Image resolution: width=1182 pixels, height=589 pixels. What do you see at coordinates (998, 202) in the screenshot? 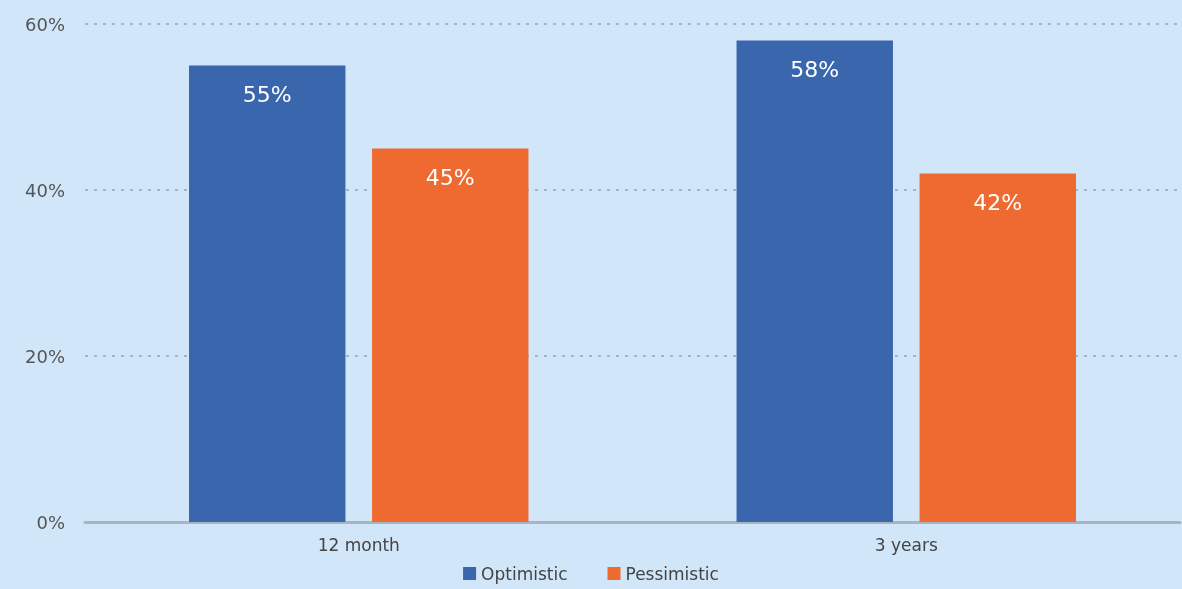
I see `data-label: 42%` at bounding box center [998, 202].